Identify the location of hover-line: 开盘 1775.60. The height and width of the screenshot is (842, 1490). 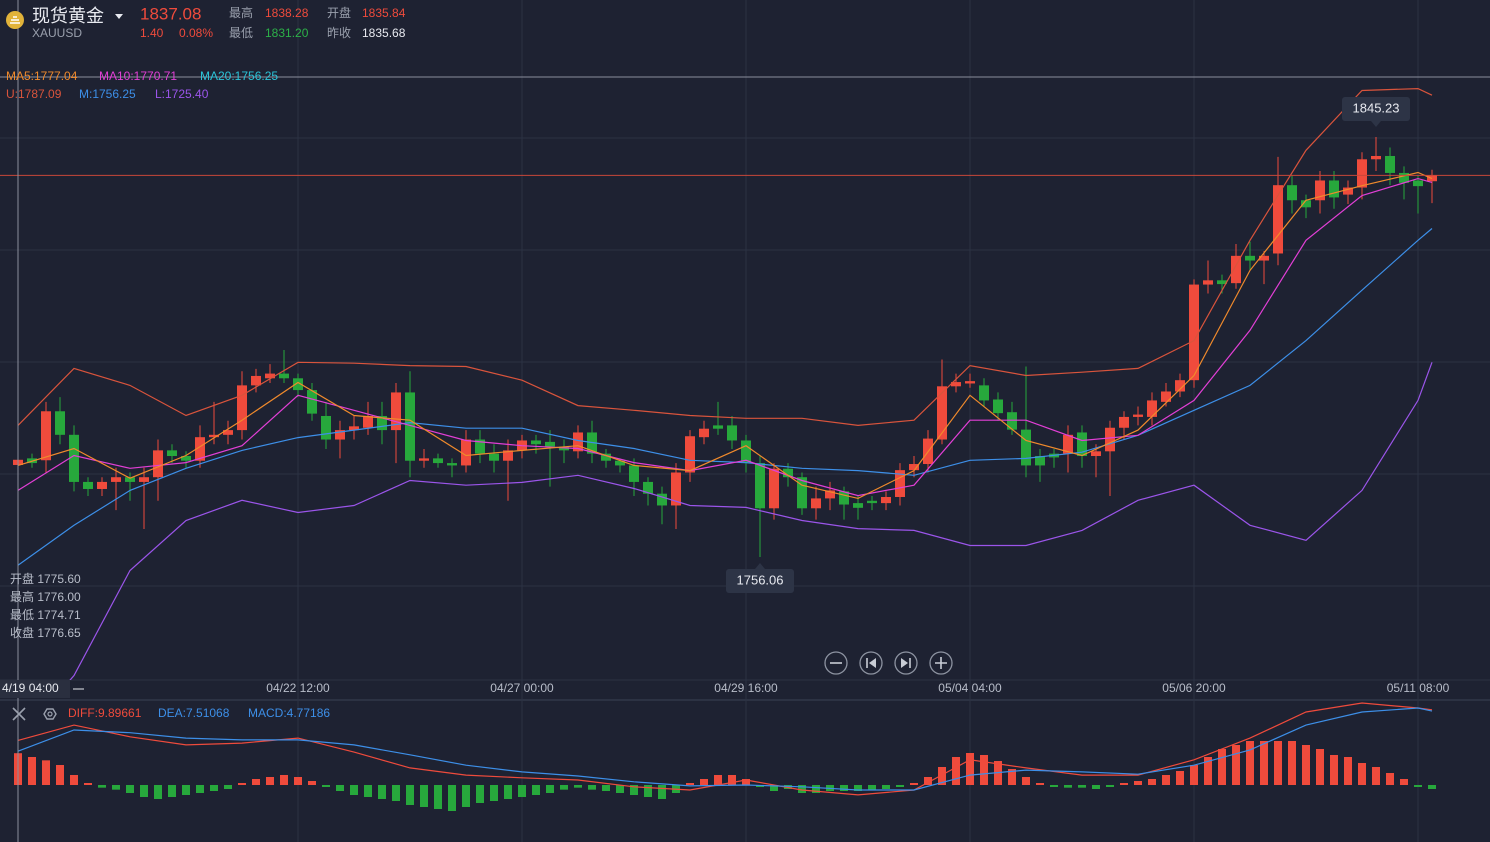
(45, 578).